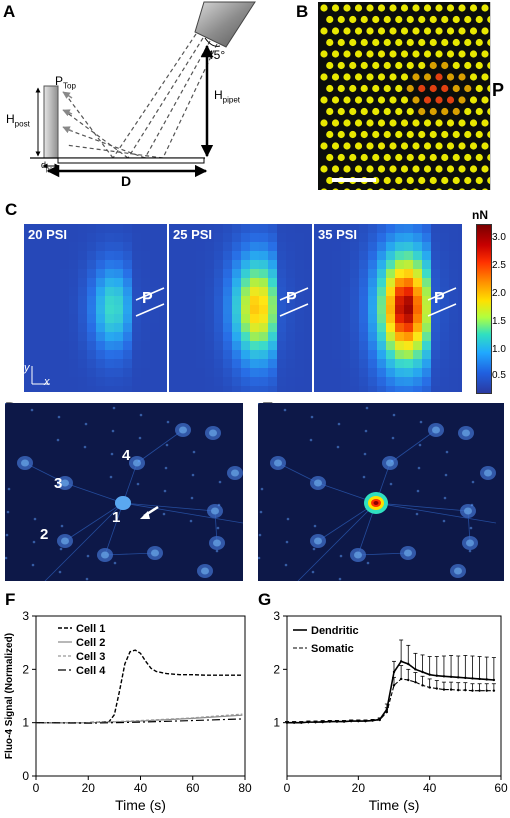 This screenshot has width=510, height=818. What do you see at coordinates (90, 629) in the screenshot?
I see `legend-entry: Cell 1` at bounding box center [90, 629].